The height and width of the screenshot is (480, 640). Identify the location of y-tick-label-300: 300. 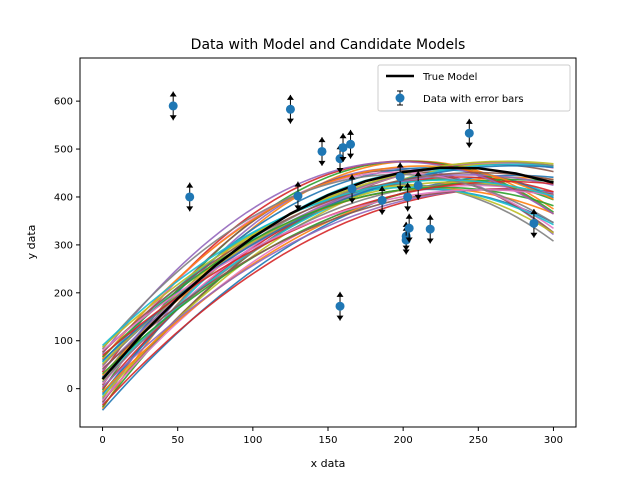
(63, 245).